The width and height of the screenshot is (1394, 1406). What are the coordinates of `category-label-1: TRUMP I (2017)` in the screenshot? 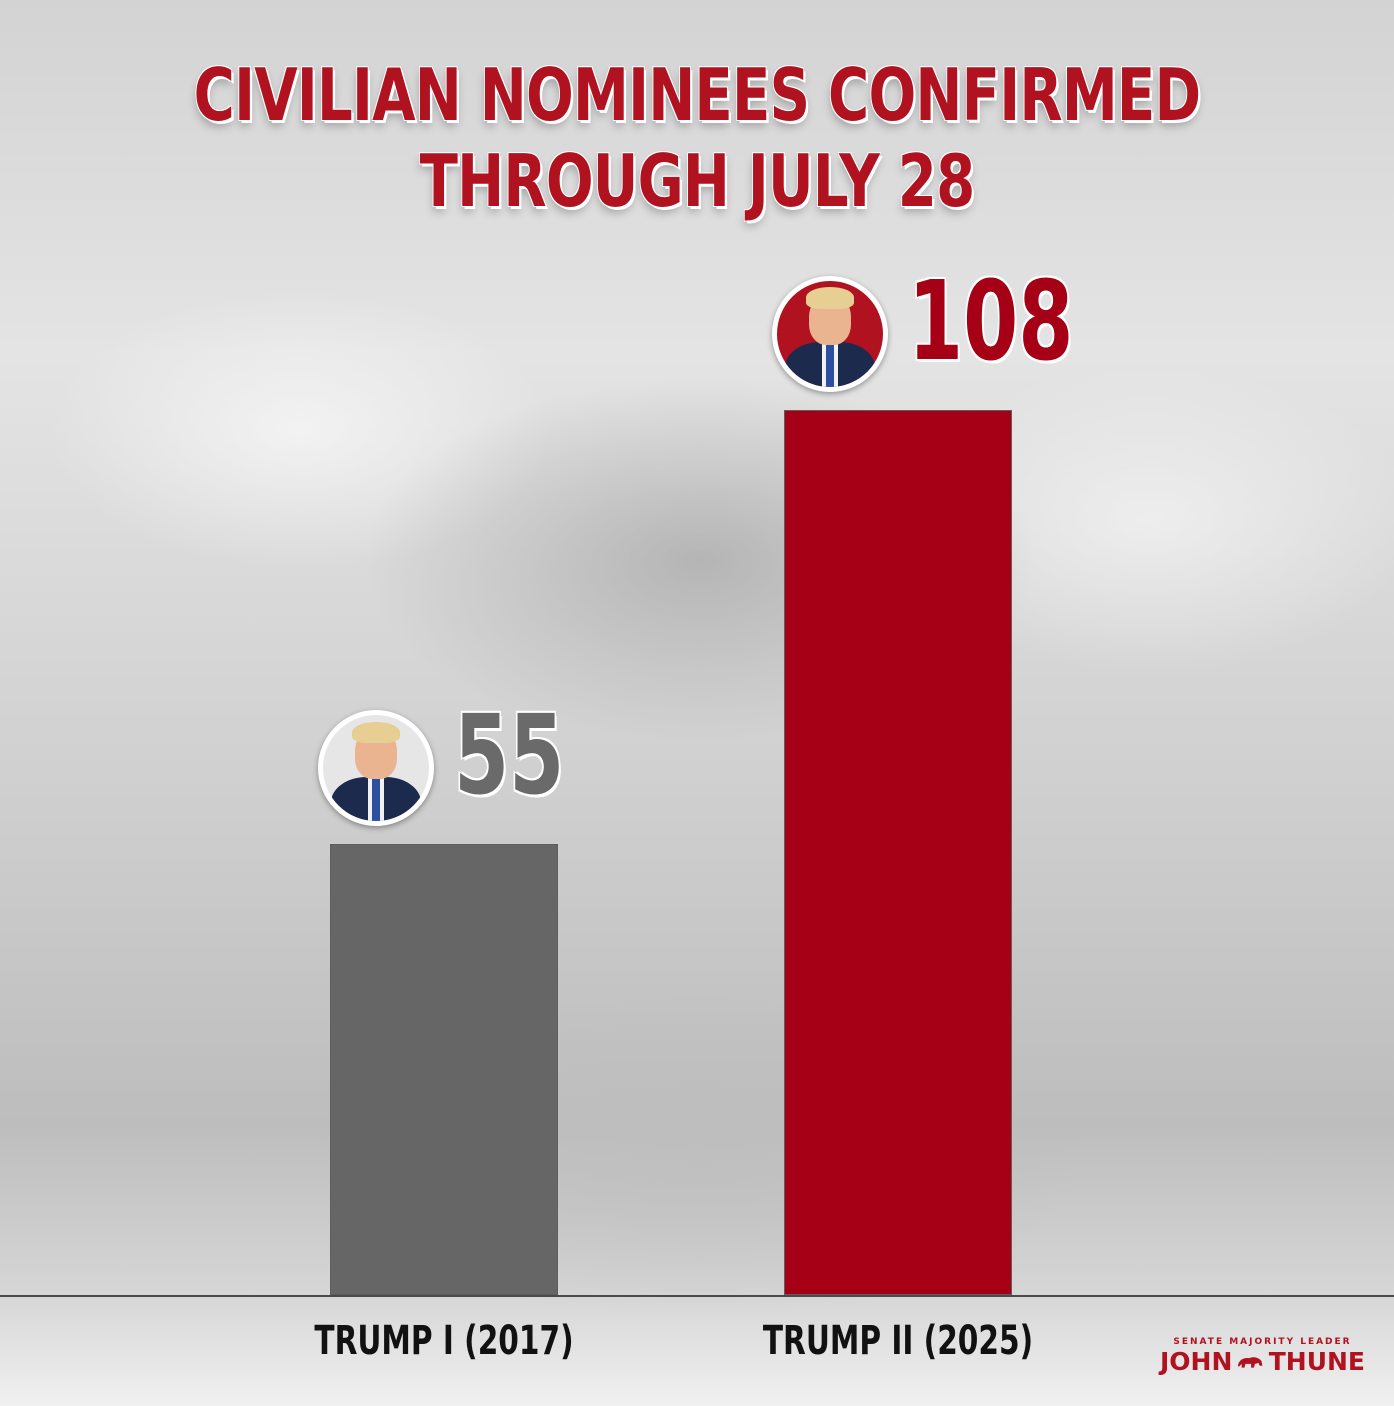 It's located at (444, 1341).